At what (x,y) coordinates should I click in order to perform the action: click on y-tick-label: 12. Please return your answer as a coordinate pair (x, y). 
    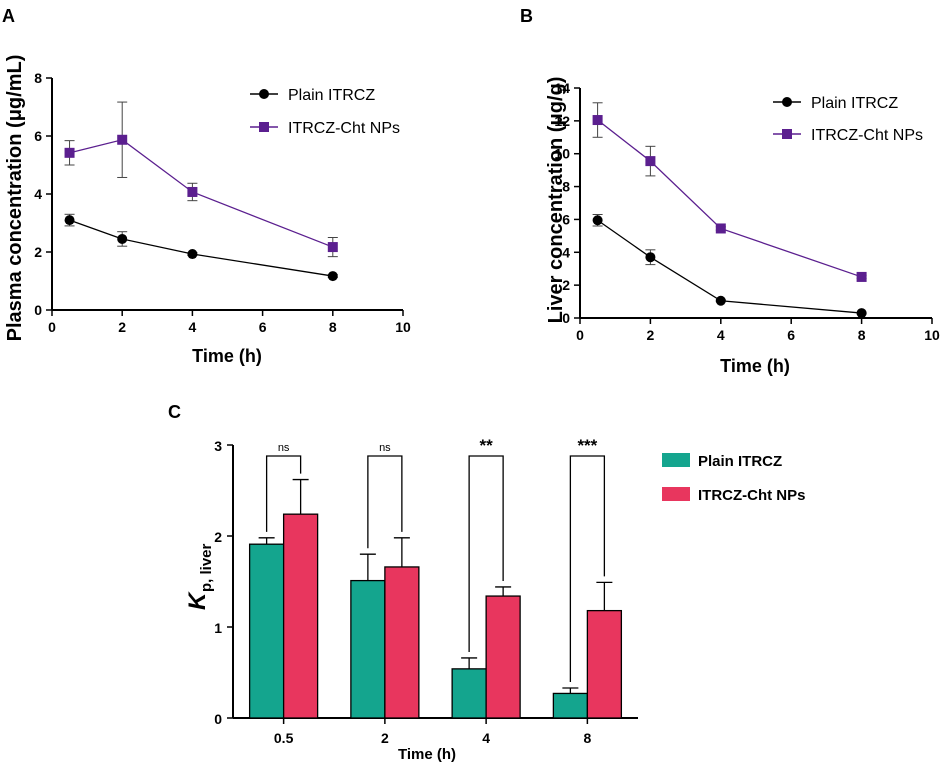
    Looking at the image, I should click on (562, 121).